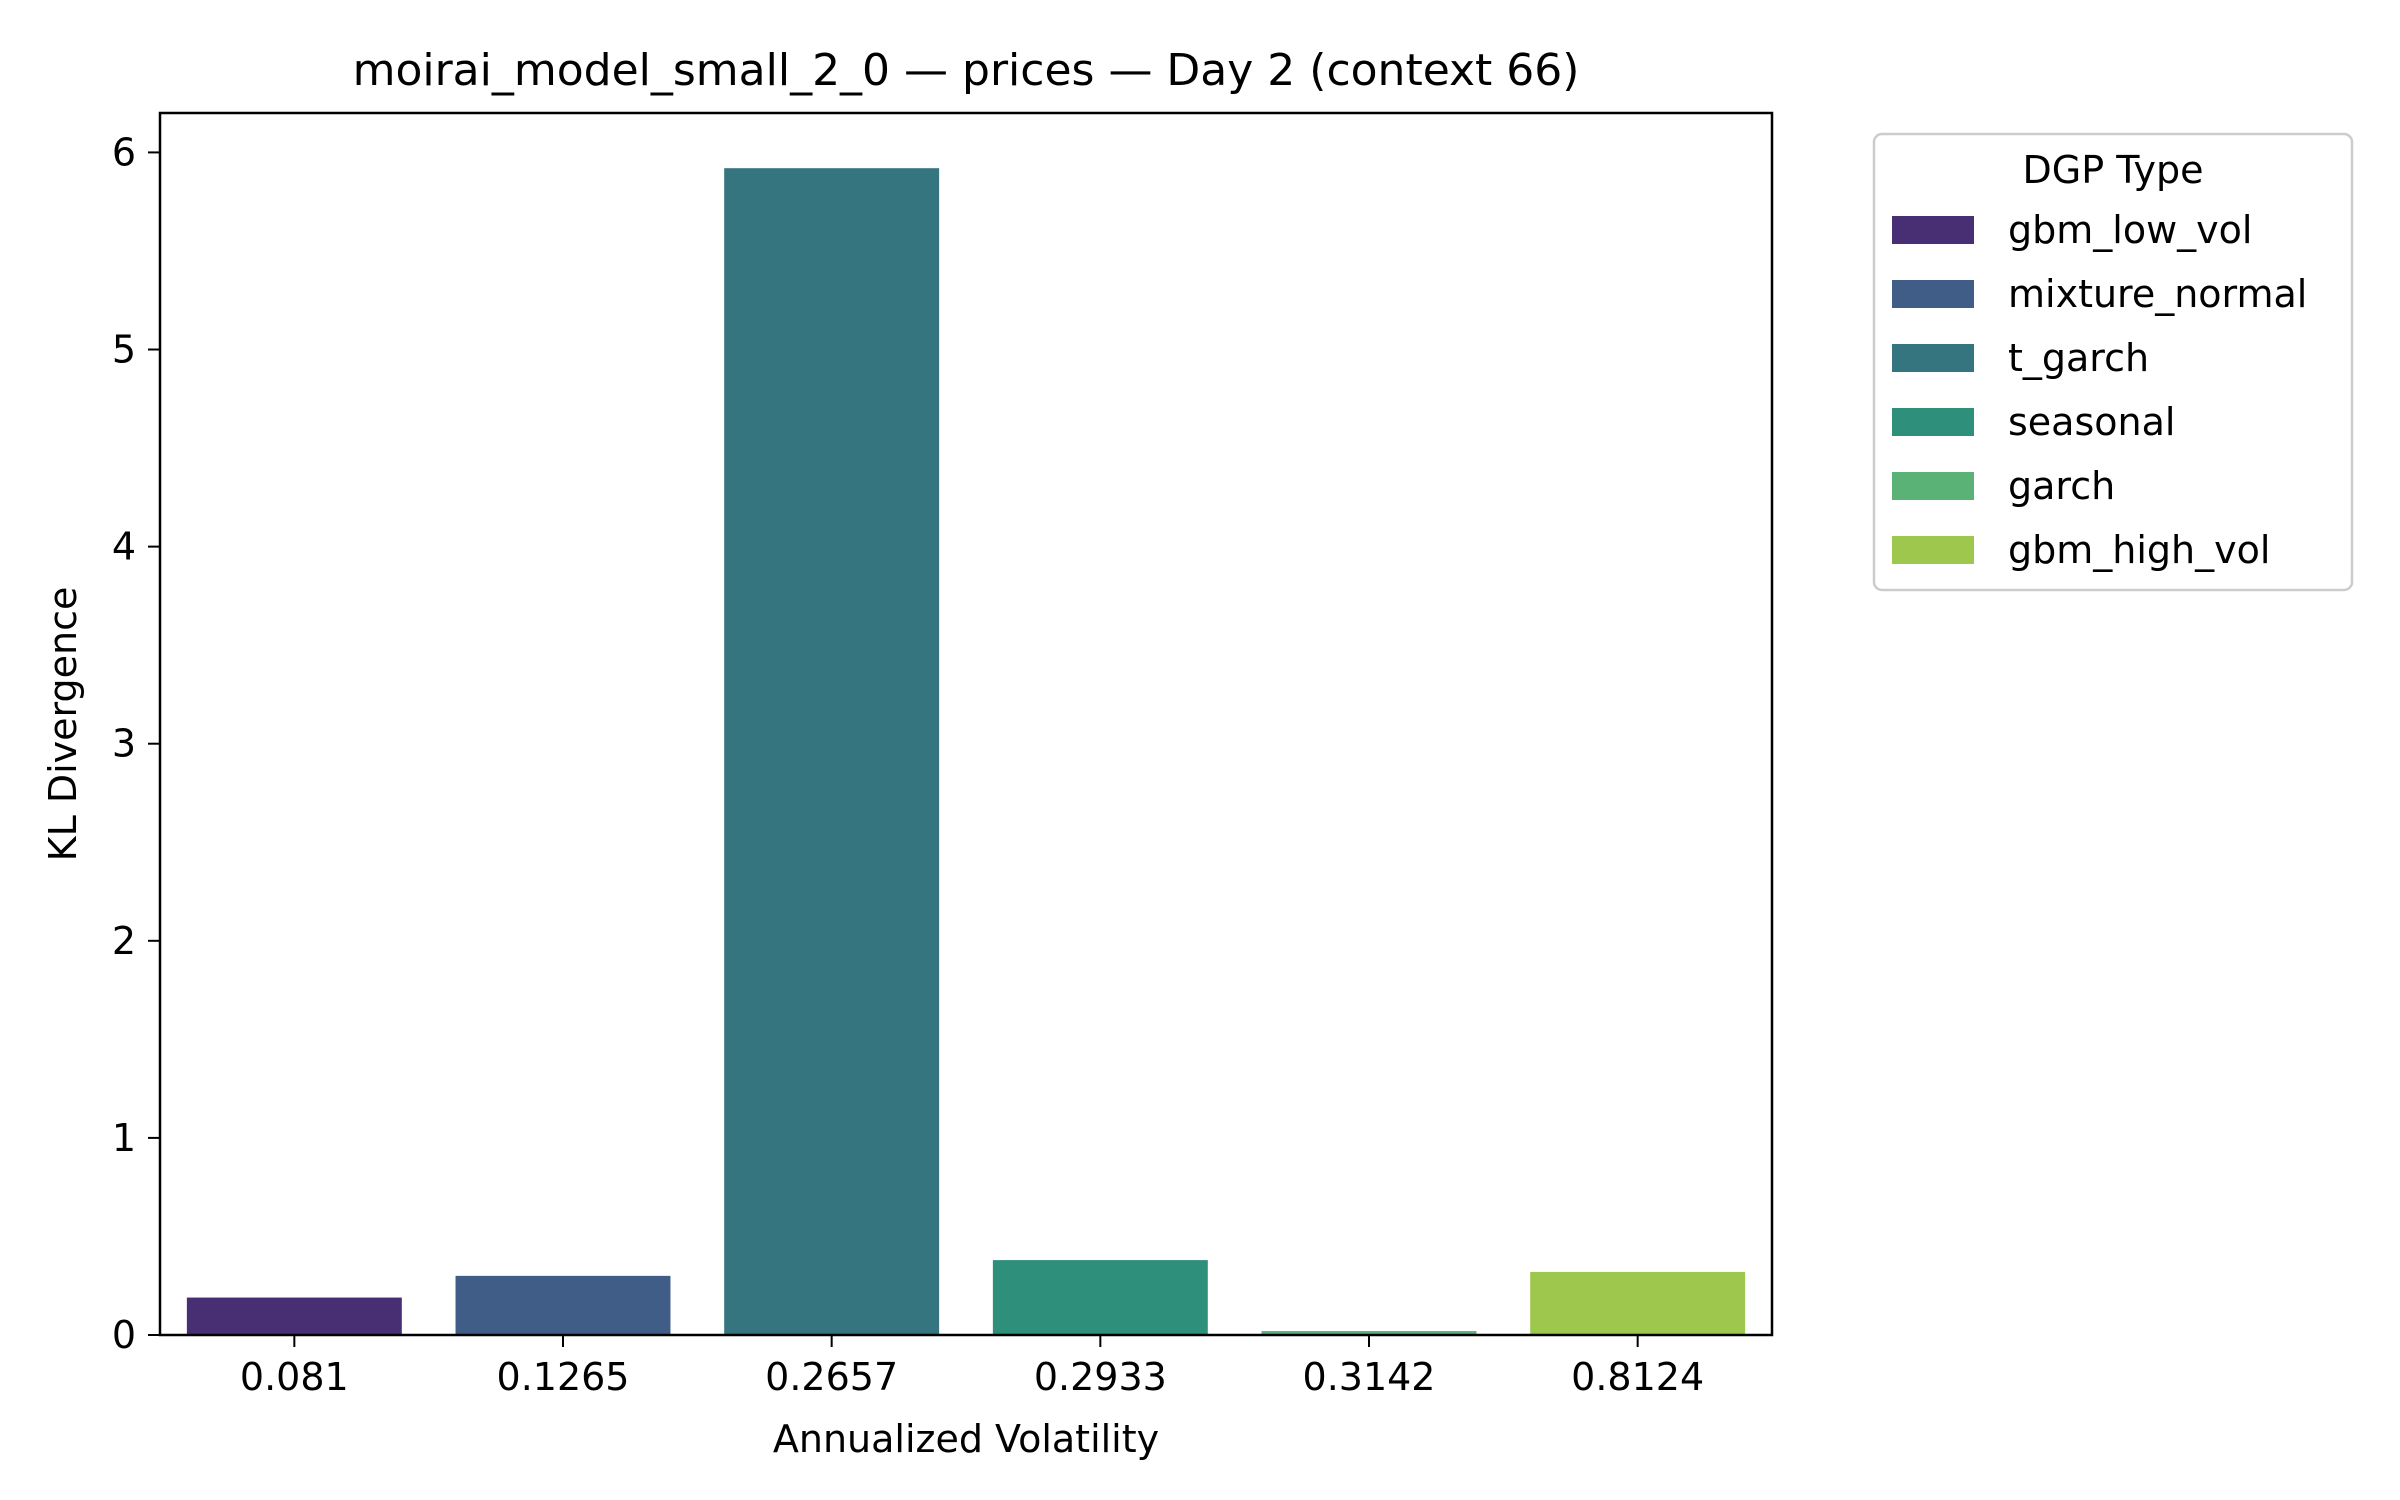 This screenshot has height=1500, width=2400. What do you see at coordinates (2130, 230) in the screenshot?
I see `legend-entry-label: gbm_low_vol` at bounding box center [2130, 230].